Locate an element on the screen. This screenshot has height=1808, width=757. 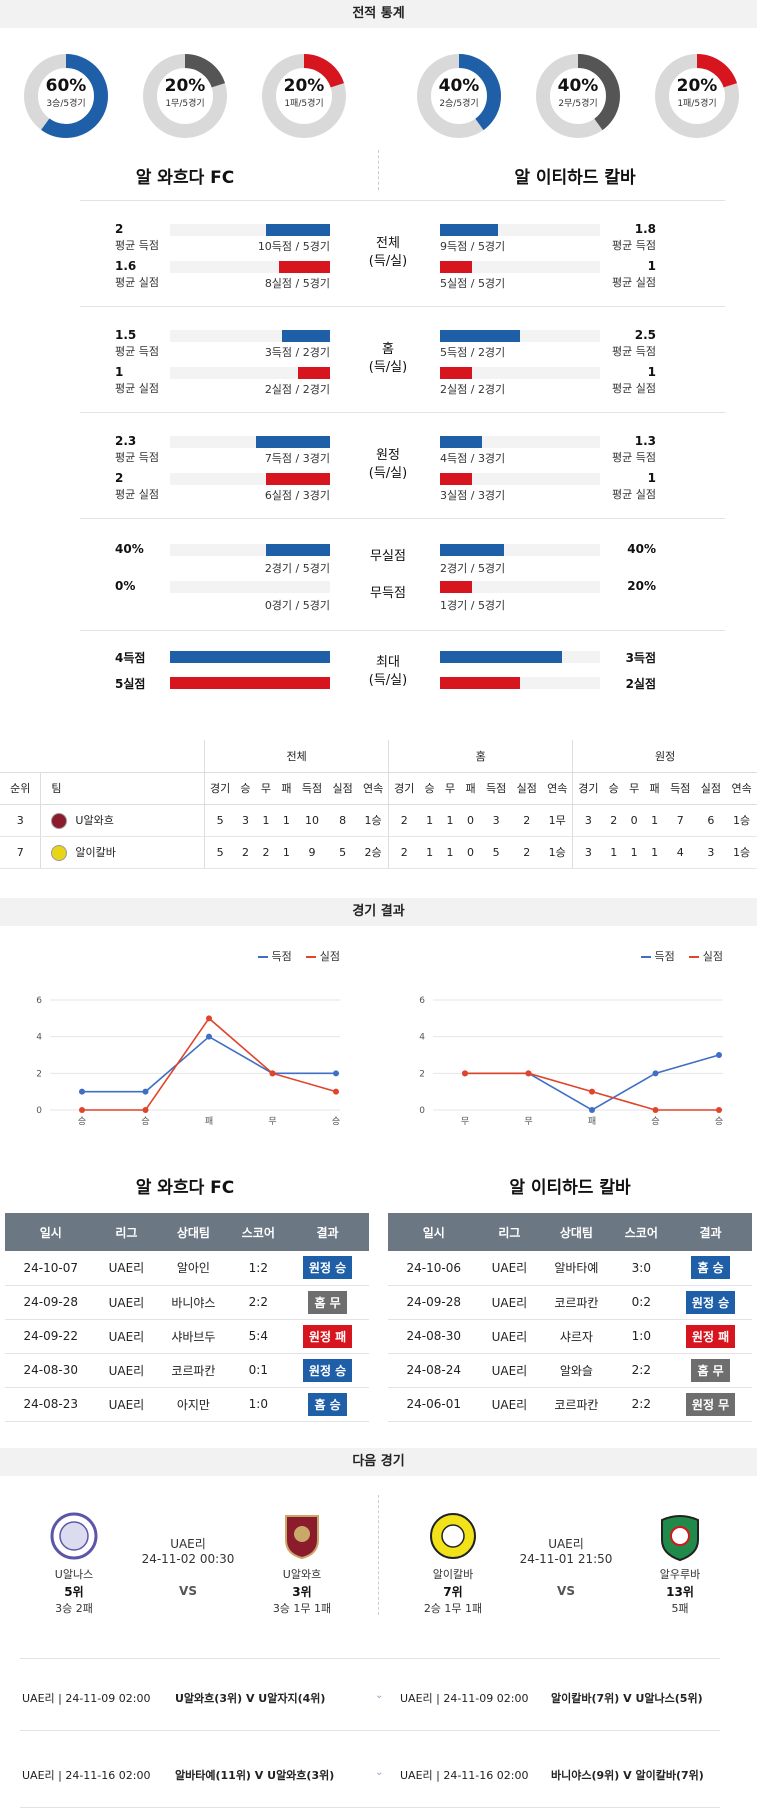
results-header: 상대팀 is located at coordinates (193, 1232).